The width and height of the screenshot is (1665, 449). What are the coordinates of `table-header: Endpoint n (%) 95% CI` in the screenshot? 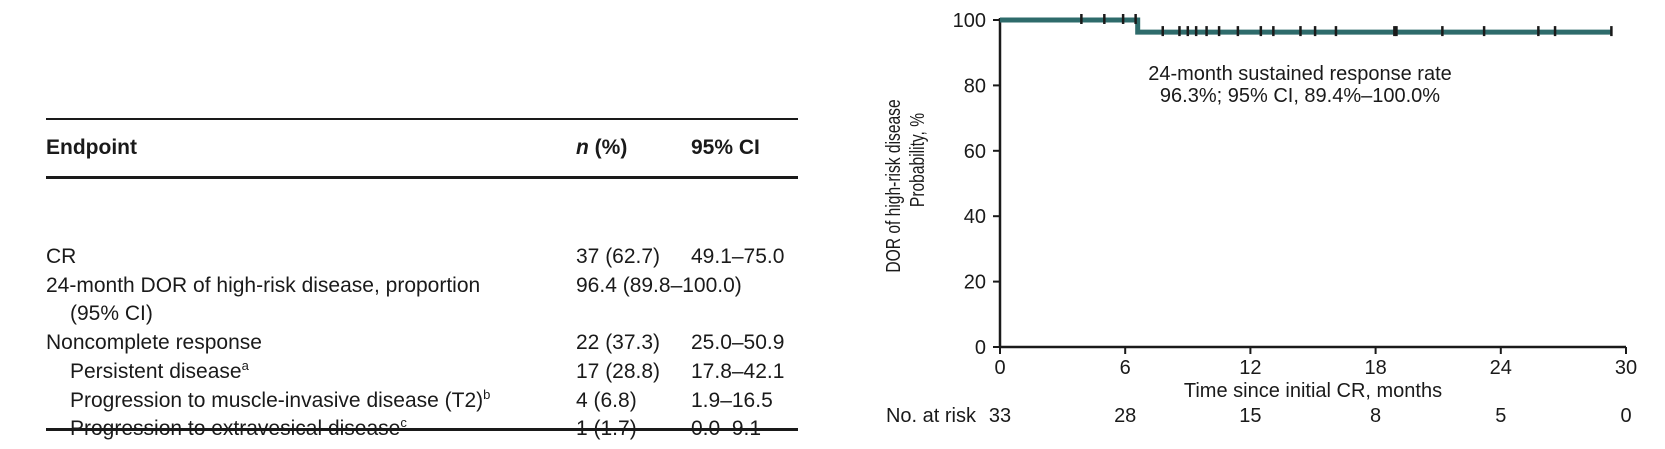 It's located at (422, 149).